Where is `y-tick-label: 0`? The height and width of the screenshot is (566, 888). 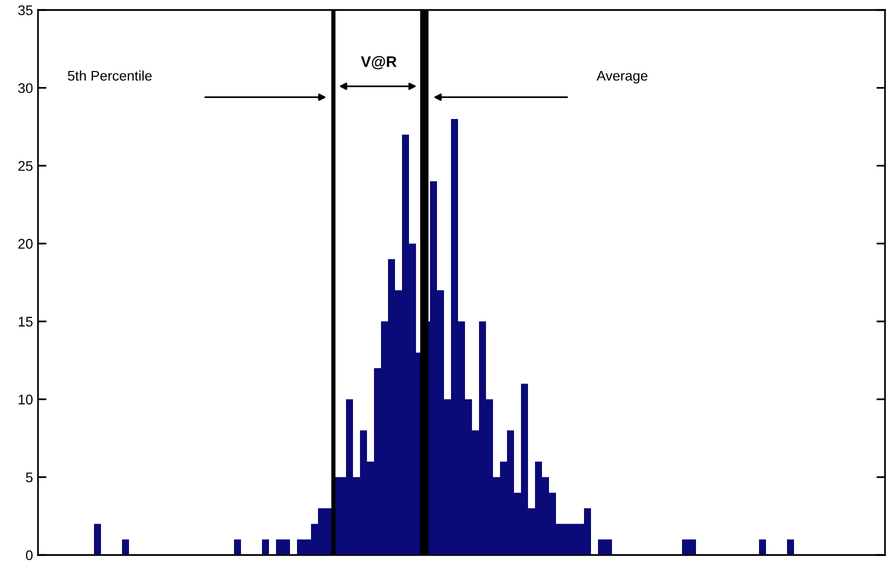
y-tick-label: 0 is located at coordinates (29, 555).